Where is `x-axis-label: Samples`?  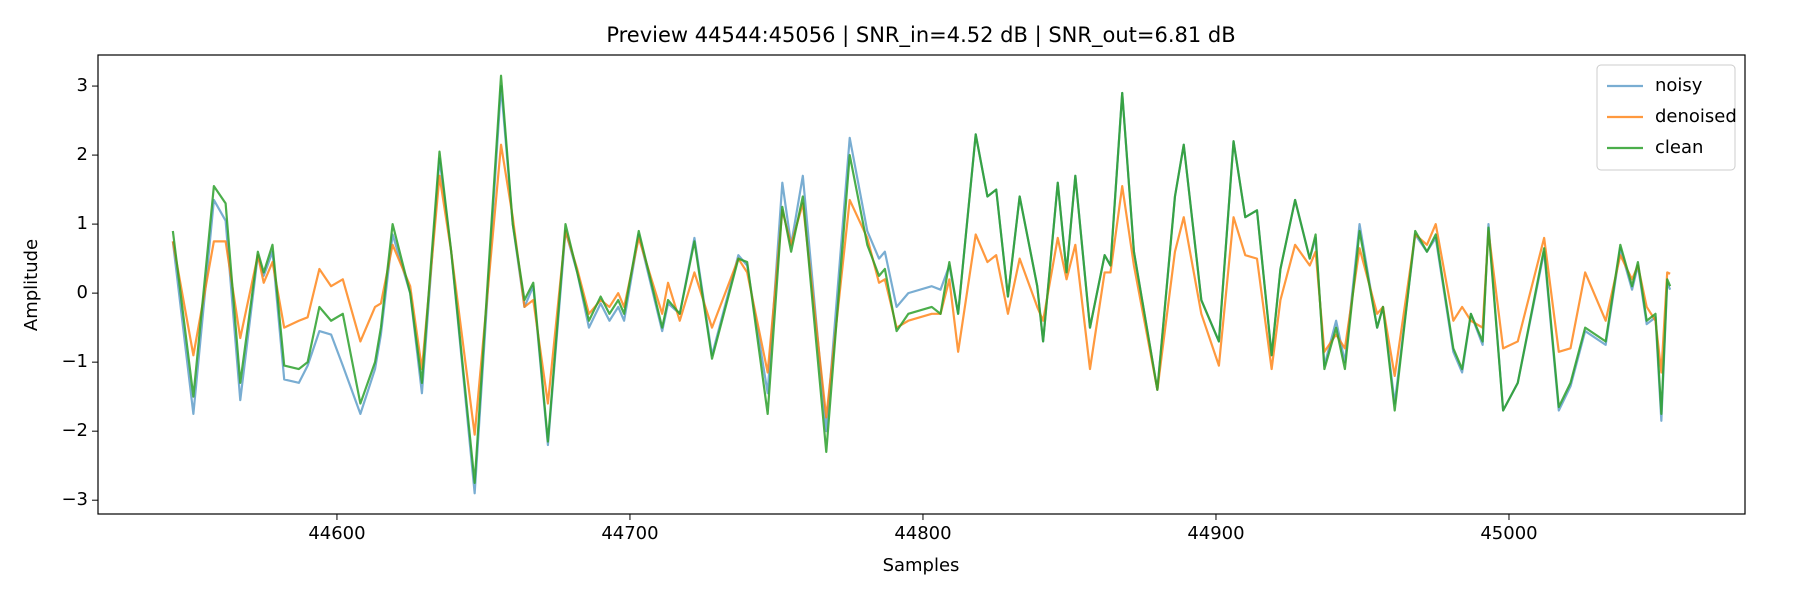
x-axis-label: Samples is located at coordinates (921, 565).